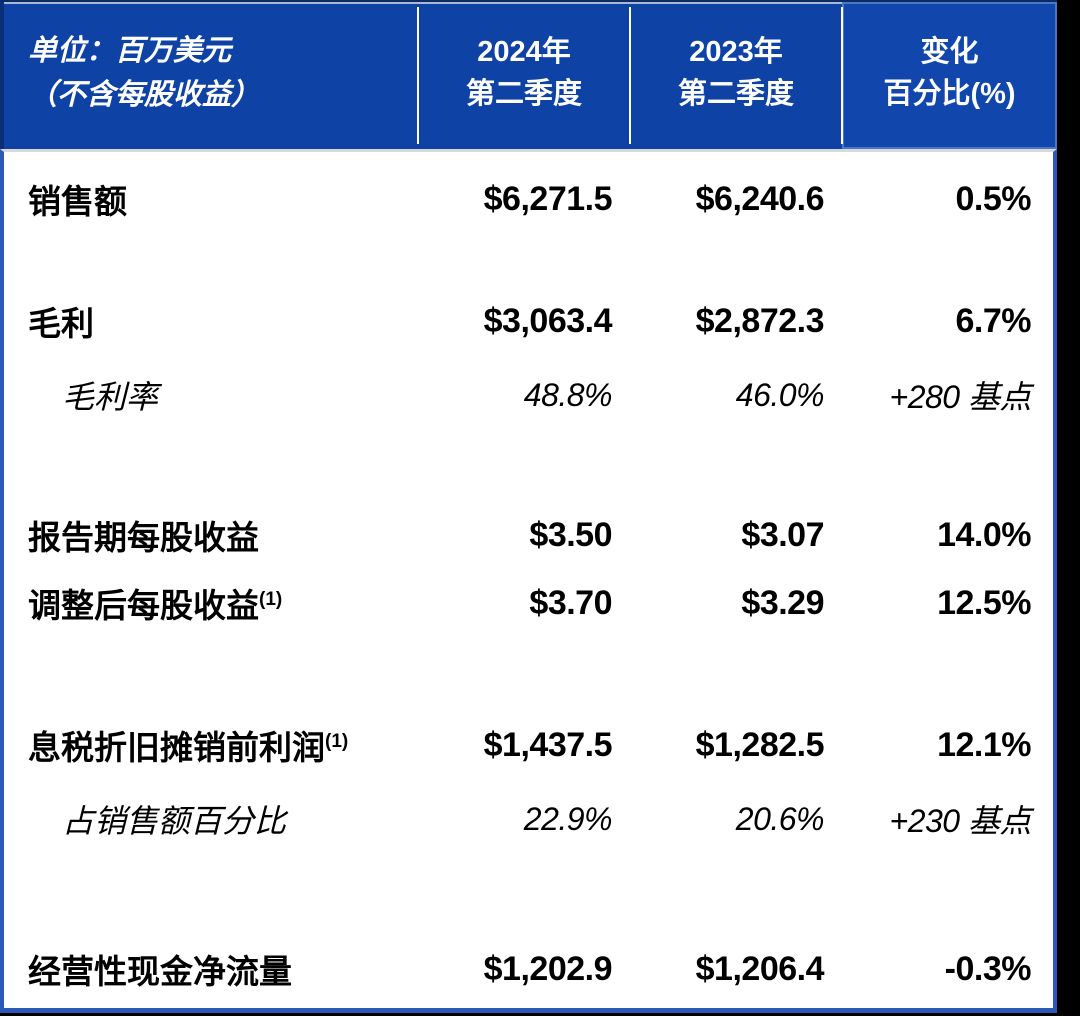 This screenshot has height=1016, width=1080. I want to click on row-value: +230 基点, so click(960, 821).